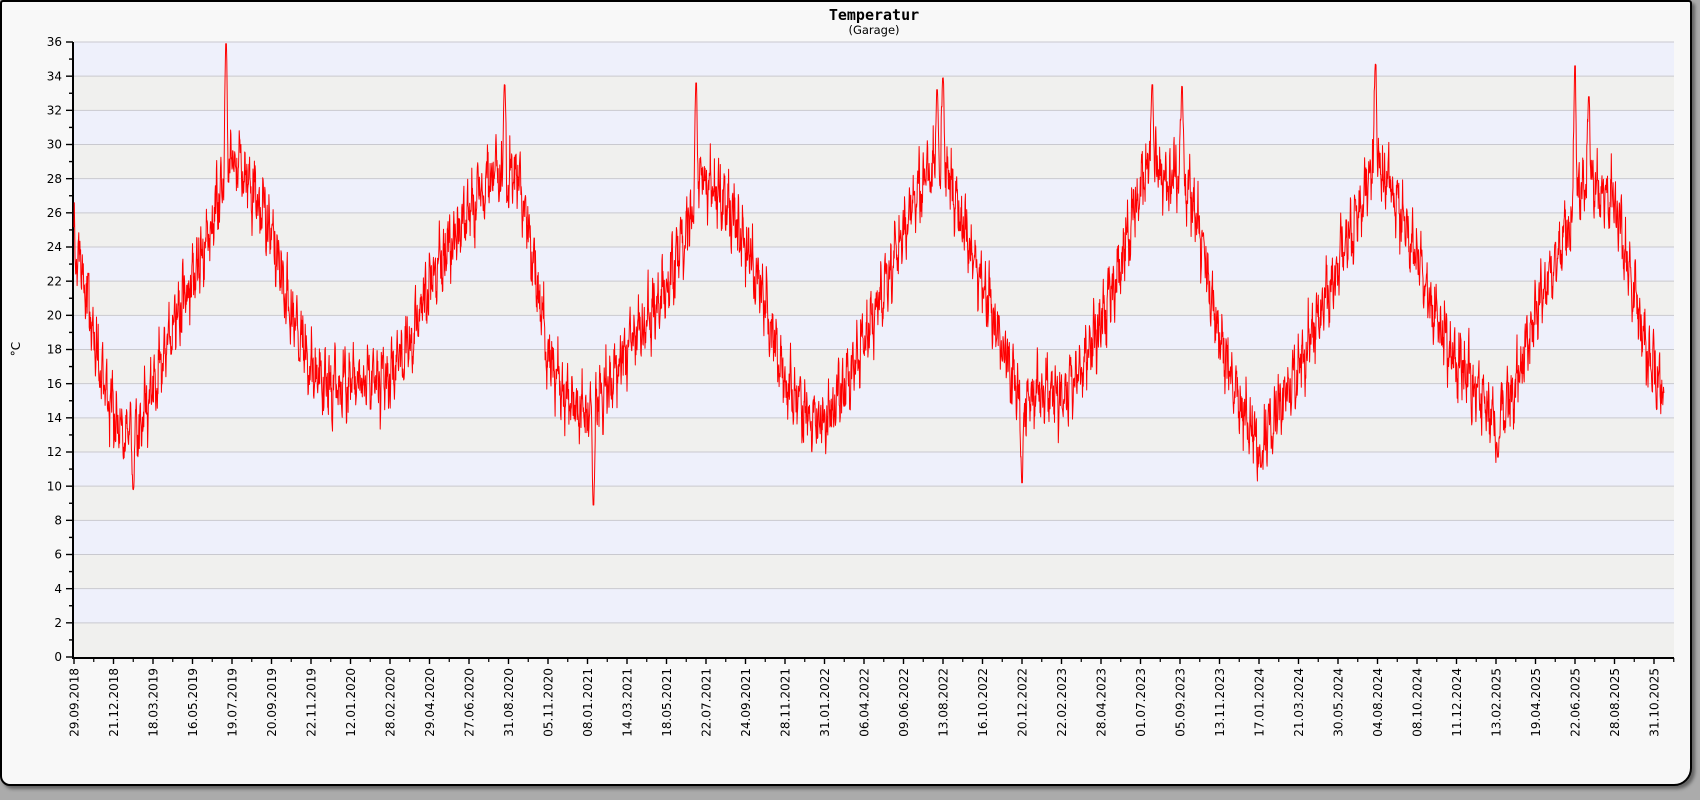 The width and height of the screenshot is (1700, 800). Describe the element at coordinates (1220, 702) in the screenshot. I see `x-tick-label: 13.11.2023` at that location.